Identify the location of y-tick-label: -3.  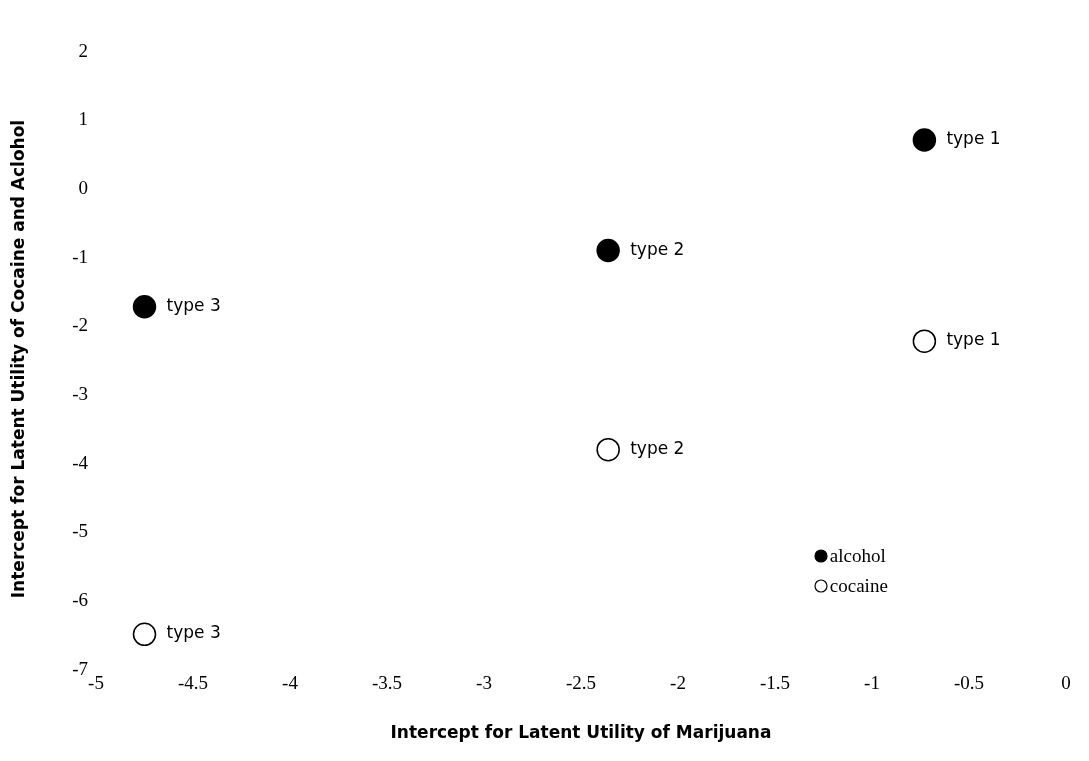
(80, 394).